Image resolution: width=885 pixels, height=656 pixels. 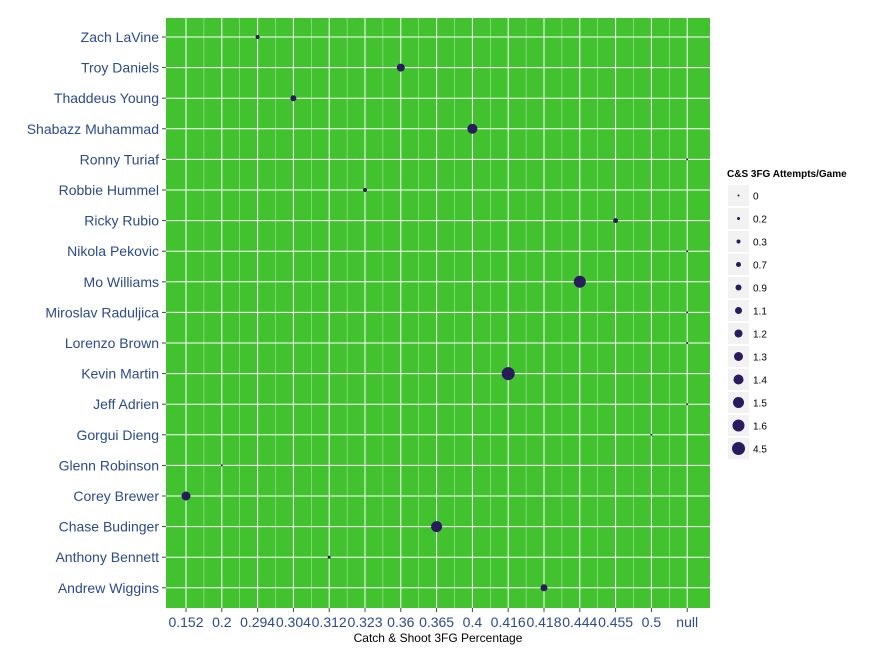 What do you see at coordinates (109, 527) in the screenshot?
I see `y-tick-label: Chase Budinger` at bounding box center [109, 527].